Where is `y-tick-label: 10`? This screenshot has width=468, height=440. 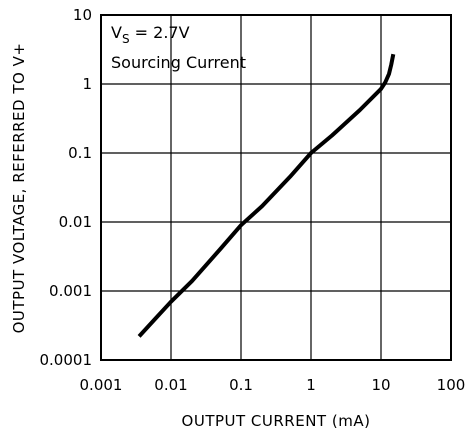 y-tick-label: 10 is located at coordinates (82, 15).